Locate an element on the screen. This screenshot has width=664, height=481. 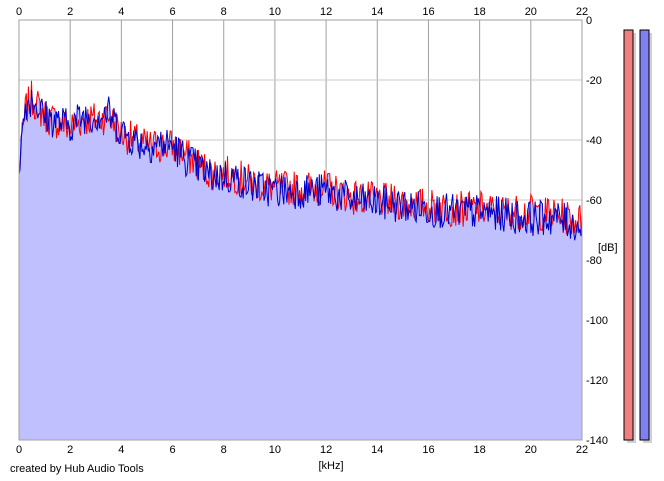
x-tick-labels-bottom: 0 2 4 6 8 10 12 14 16 18 20 22 is located at coordinates (302, 450).